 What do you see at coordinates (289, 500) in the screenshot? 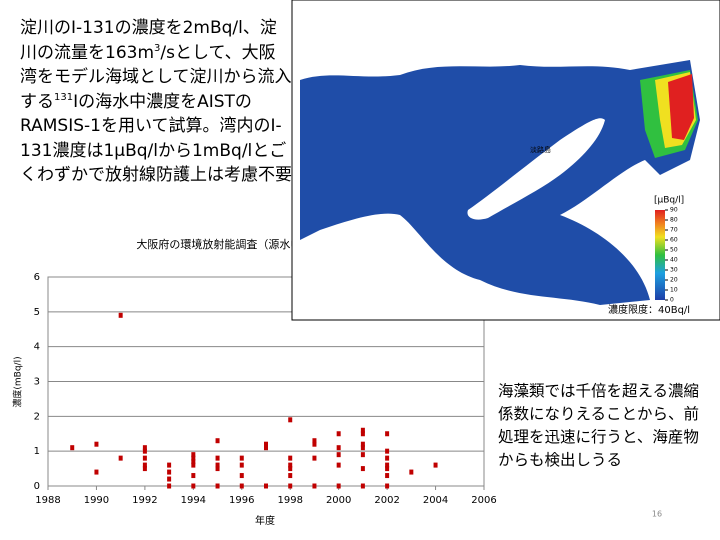
I see `x-tick-label: 1998` at bounding box center [289, 500].